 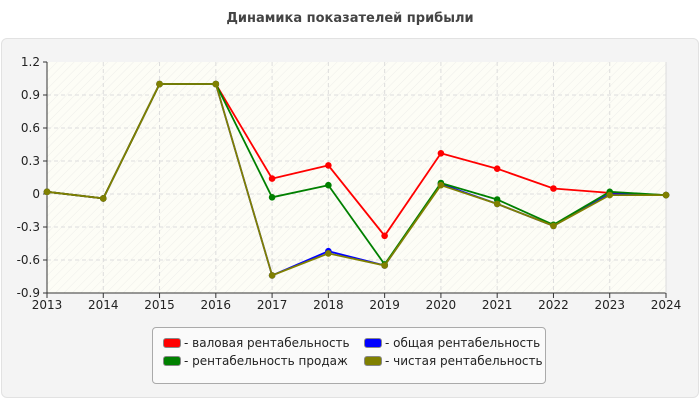 I want to click on x-tick-label: 2021, so click(x=497, y=305).